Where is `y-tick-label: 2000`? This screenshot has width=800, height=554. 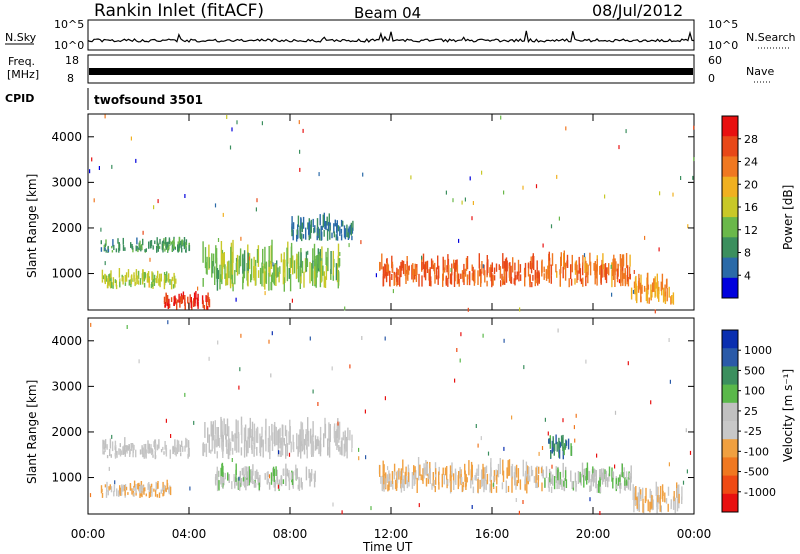 y-tick-label: 2000 is located at coordinates (66, 432).